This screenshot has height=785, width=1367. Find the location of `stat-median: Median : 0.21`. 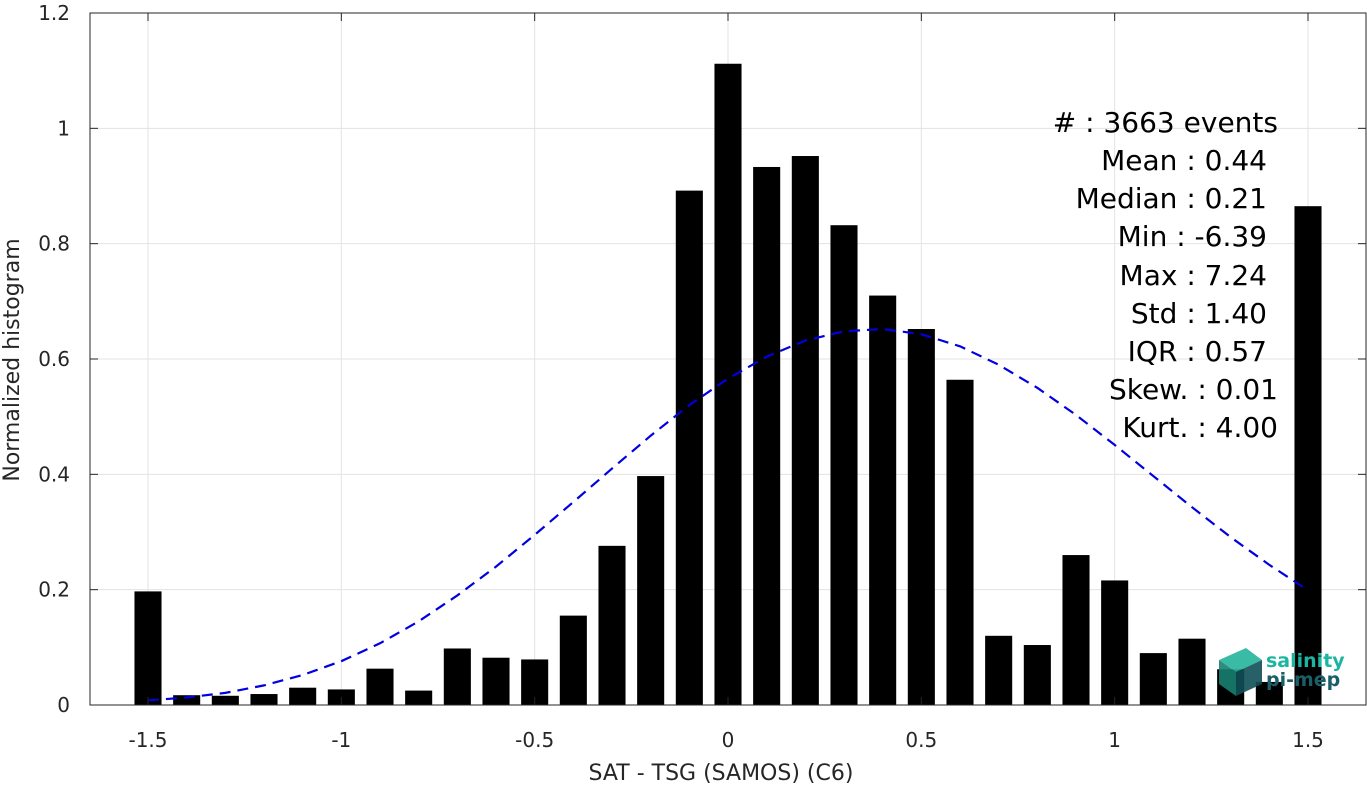

stat-median: Median : 0.21 is located at coordinates (1171, 198).